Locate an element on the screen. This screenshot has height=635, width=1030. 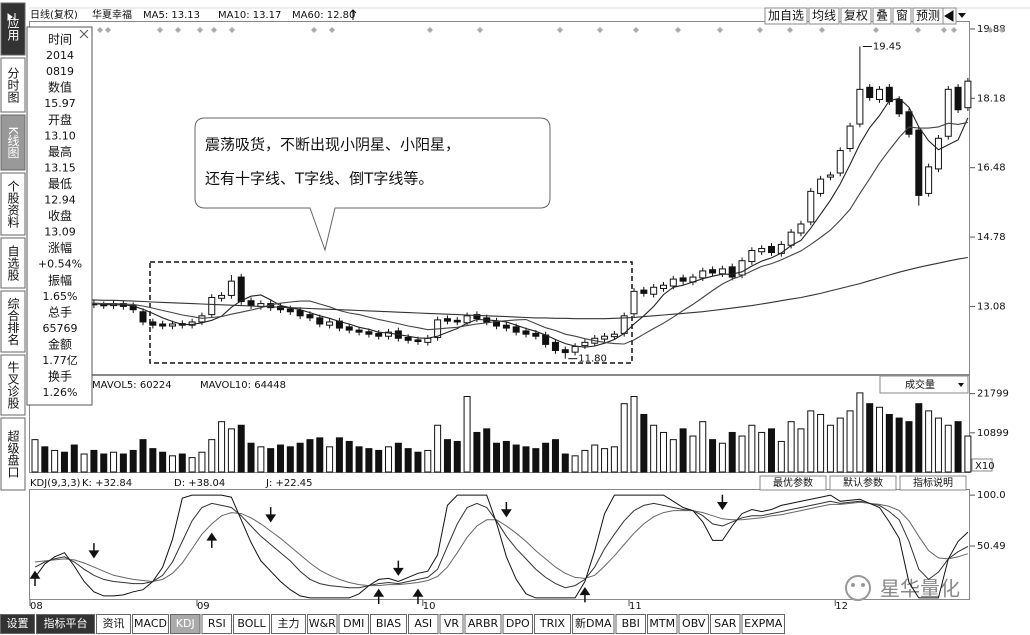
volume-legend: MAVOL5: 60224 is located at coordinates (132, 385).